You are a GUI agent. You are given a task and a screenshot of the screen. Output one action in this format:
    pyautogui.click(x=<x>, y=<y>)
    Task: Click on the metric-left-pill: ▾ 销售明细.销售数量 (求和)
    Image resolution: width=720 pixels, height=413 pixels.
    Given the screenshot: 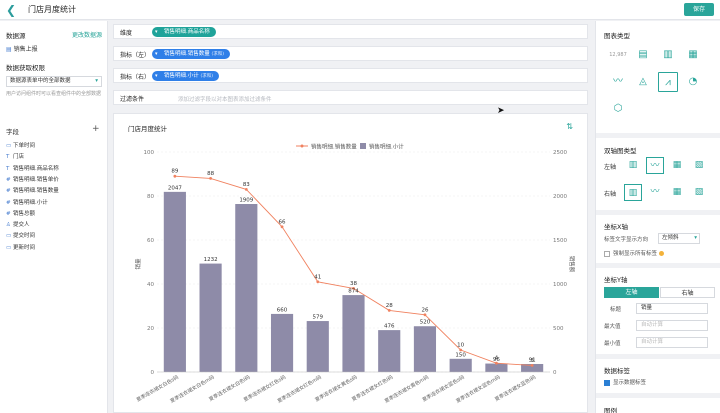 What is the action you would take?
    pyautogui.click(x=191, y=54)
    